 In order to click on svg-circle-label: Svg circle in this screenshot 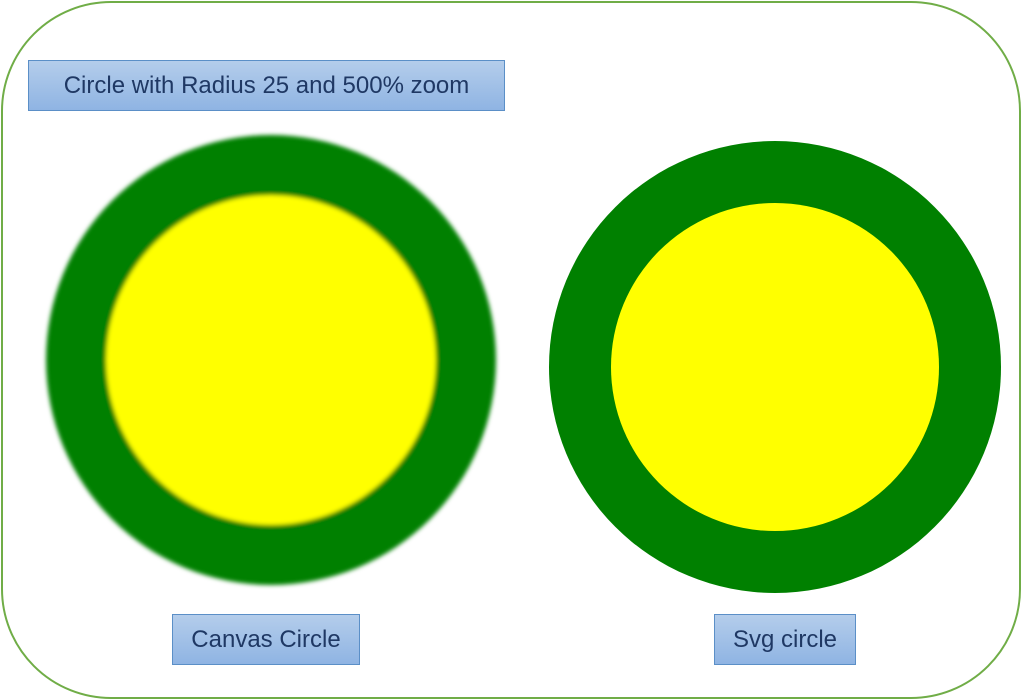, I will do `click(785, 639)`.